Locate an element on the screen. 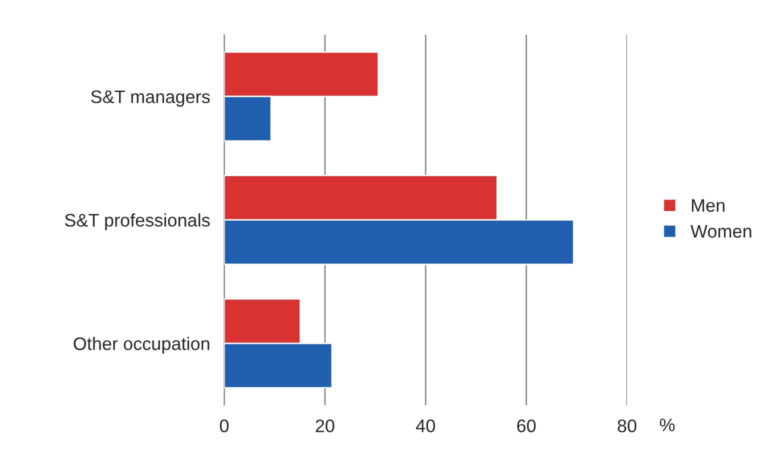 This screenshot has width=776, height=463. y-tick-label: S&T professionals is located at coordinates (137, 221).